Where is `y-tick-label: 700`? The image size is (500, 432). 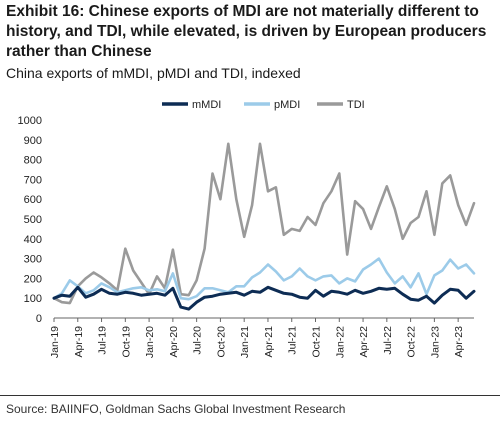 y-tick-label: 700 is located at coordinates (33, 180).